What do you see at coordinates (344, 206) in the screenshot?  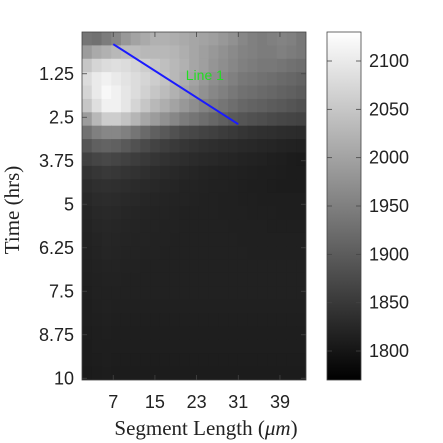 I see `colorbar` at bounding box center [344, 206].